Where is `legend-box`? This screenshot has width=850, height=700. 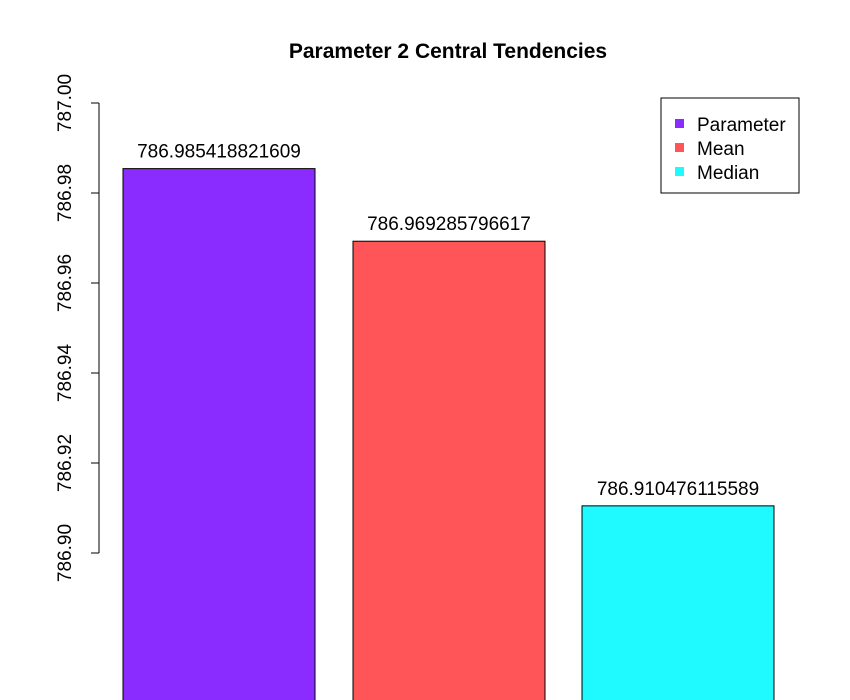
legend-box is located at coordinates (730, 145).